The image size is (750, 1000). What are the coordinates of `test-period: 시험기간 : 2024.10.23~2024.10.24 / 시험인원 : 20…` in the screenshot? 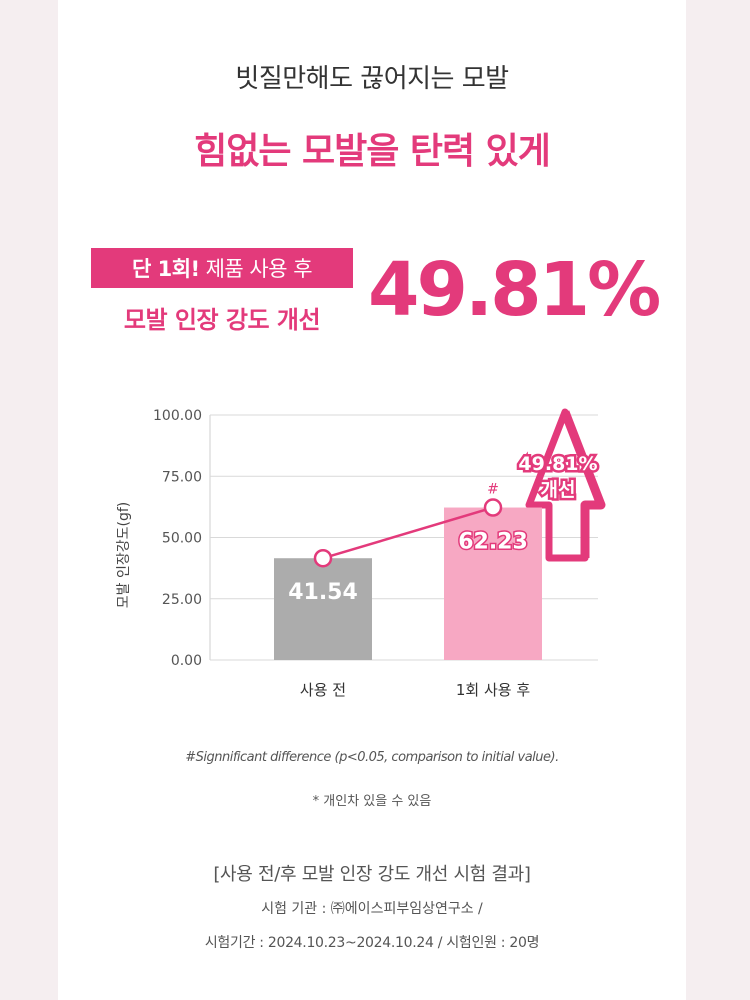 It's located at (372, 943).